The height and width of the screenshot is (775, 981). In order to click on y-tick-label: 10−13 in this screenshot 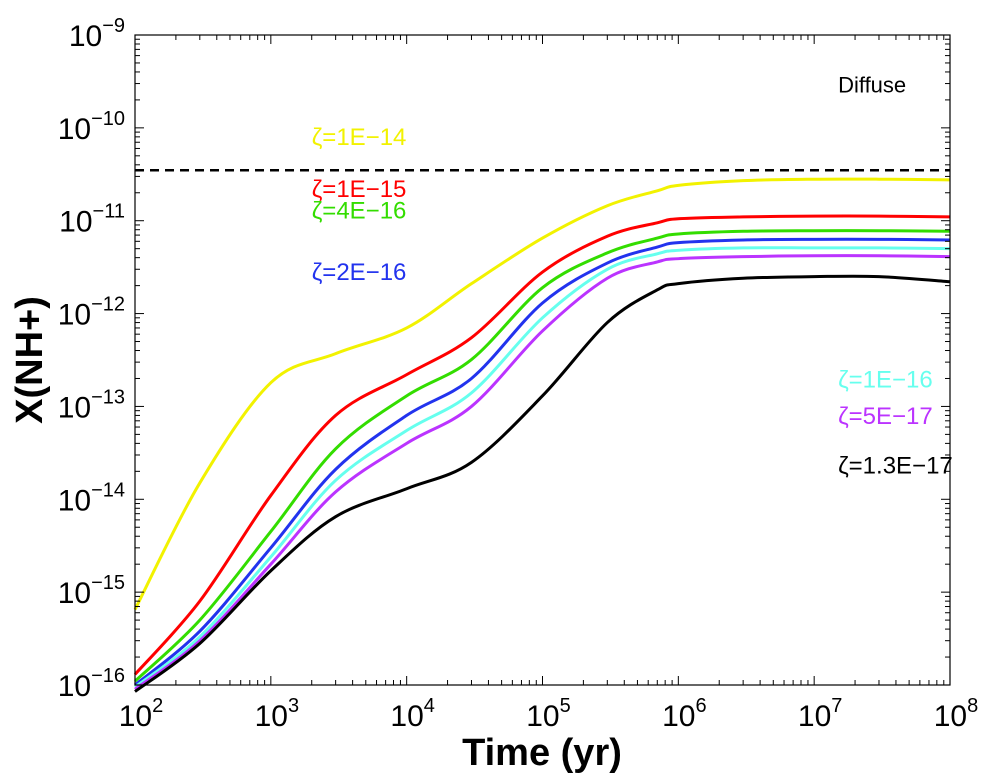, I will do `click(91, 405)`.